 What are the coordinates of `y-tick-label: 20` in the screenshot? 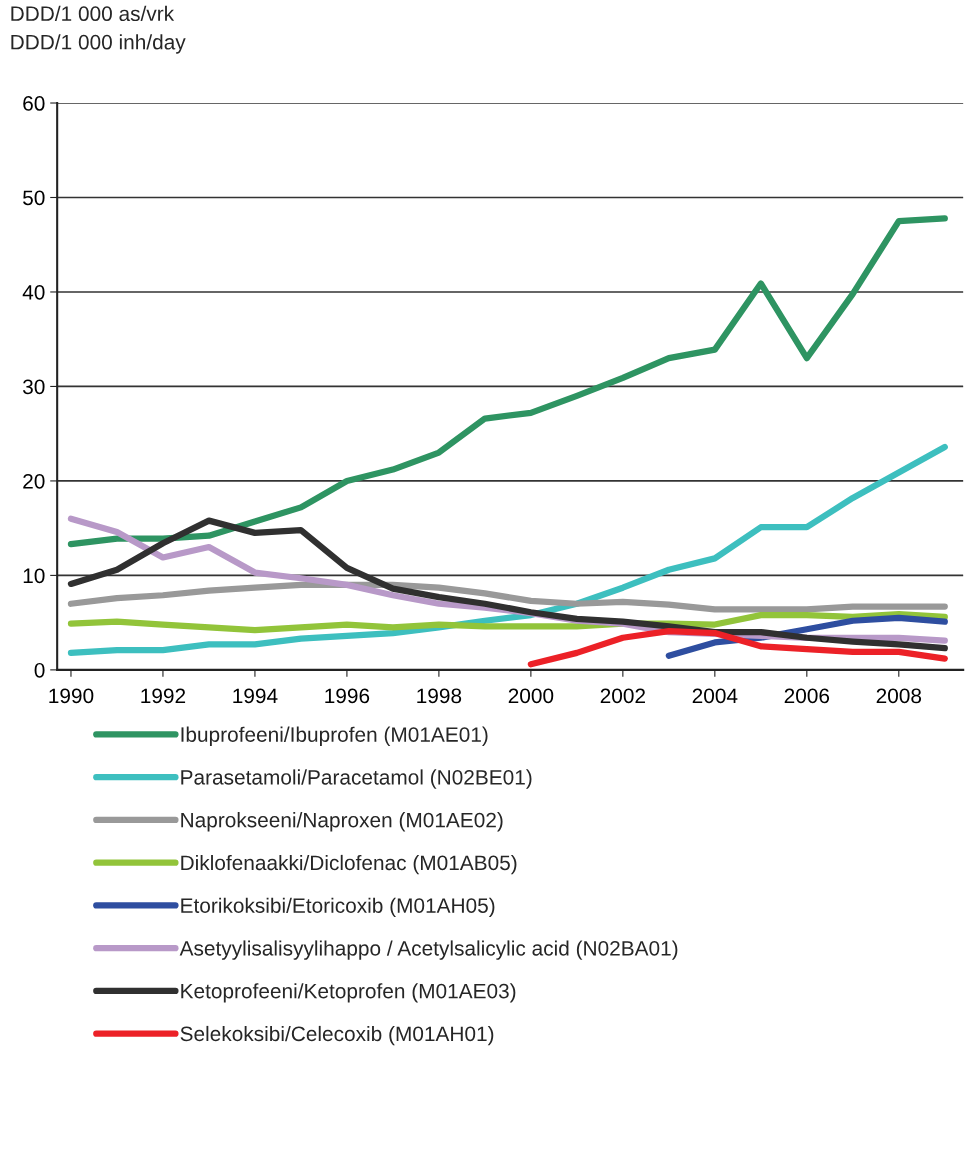 It's located at (34, 481).